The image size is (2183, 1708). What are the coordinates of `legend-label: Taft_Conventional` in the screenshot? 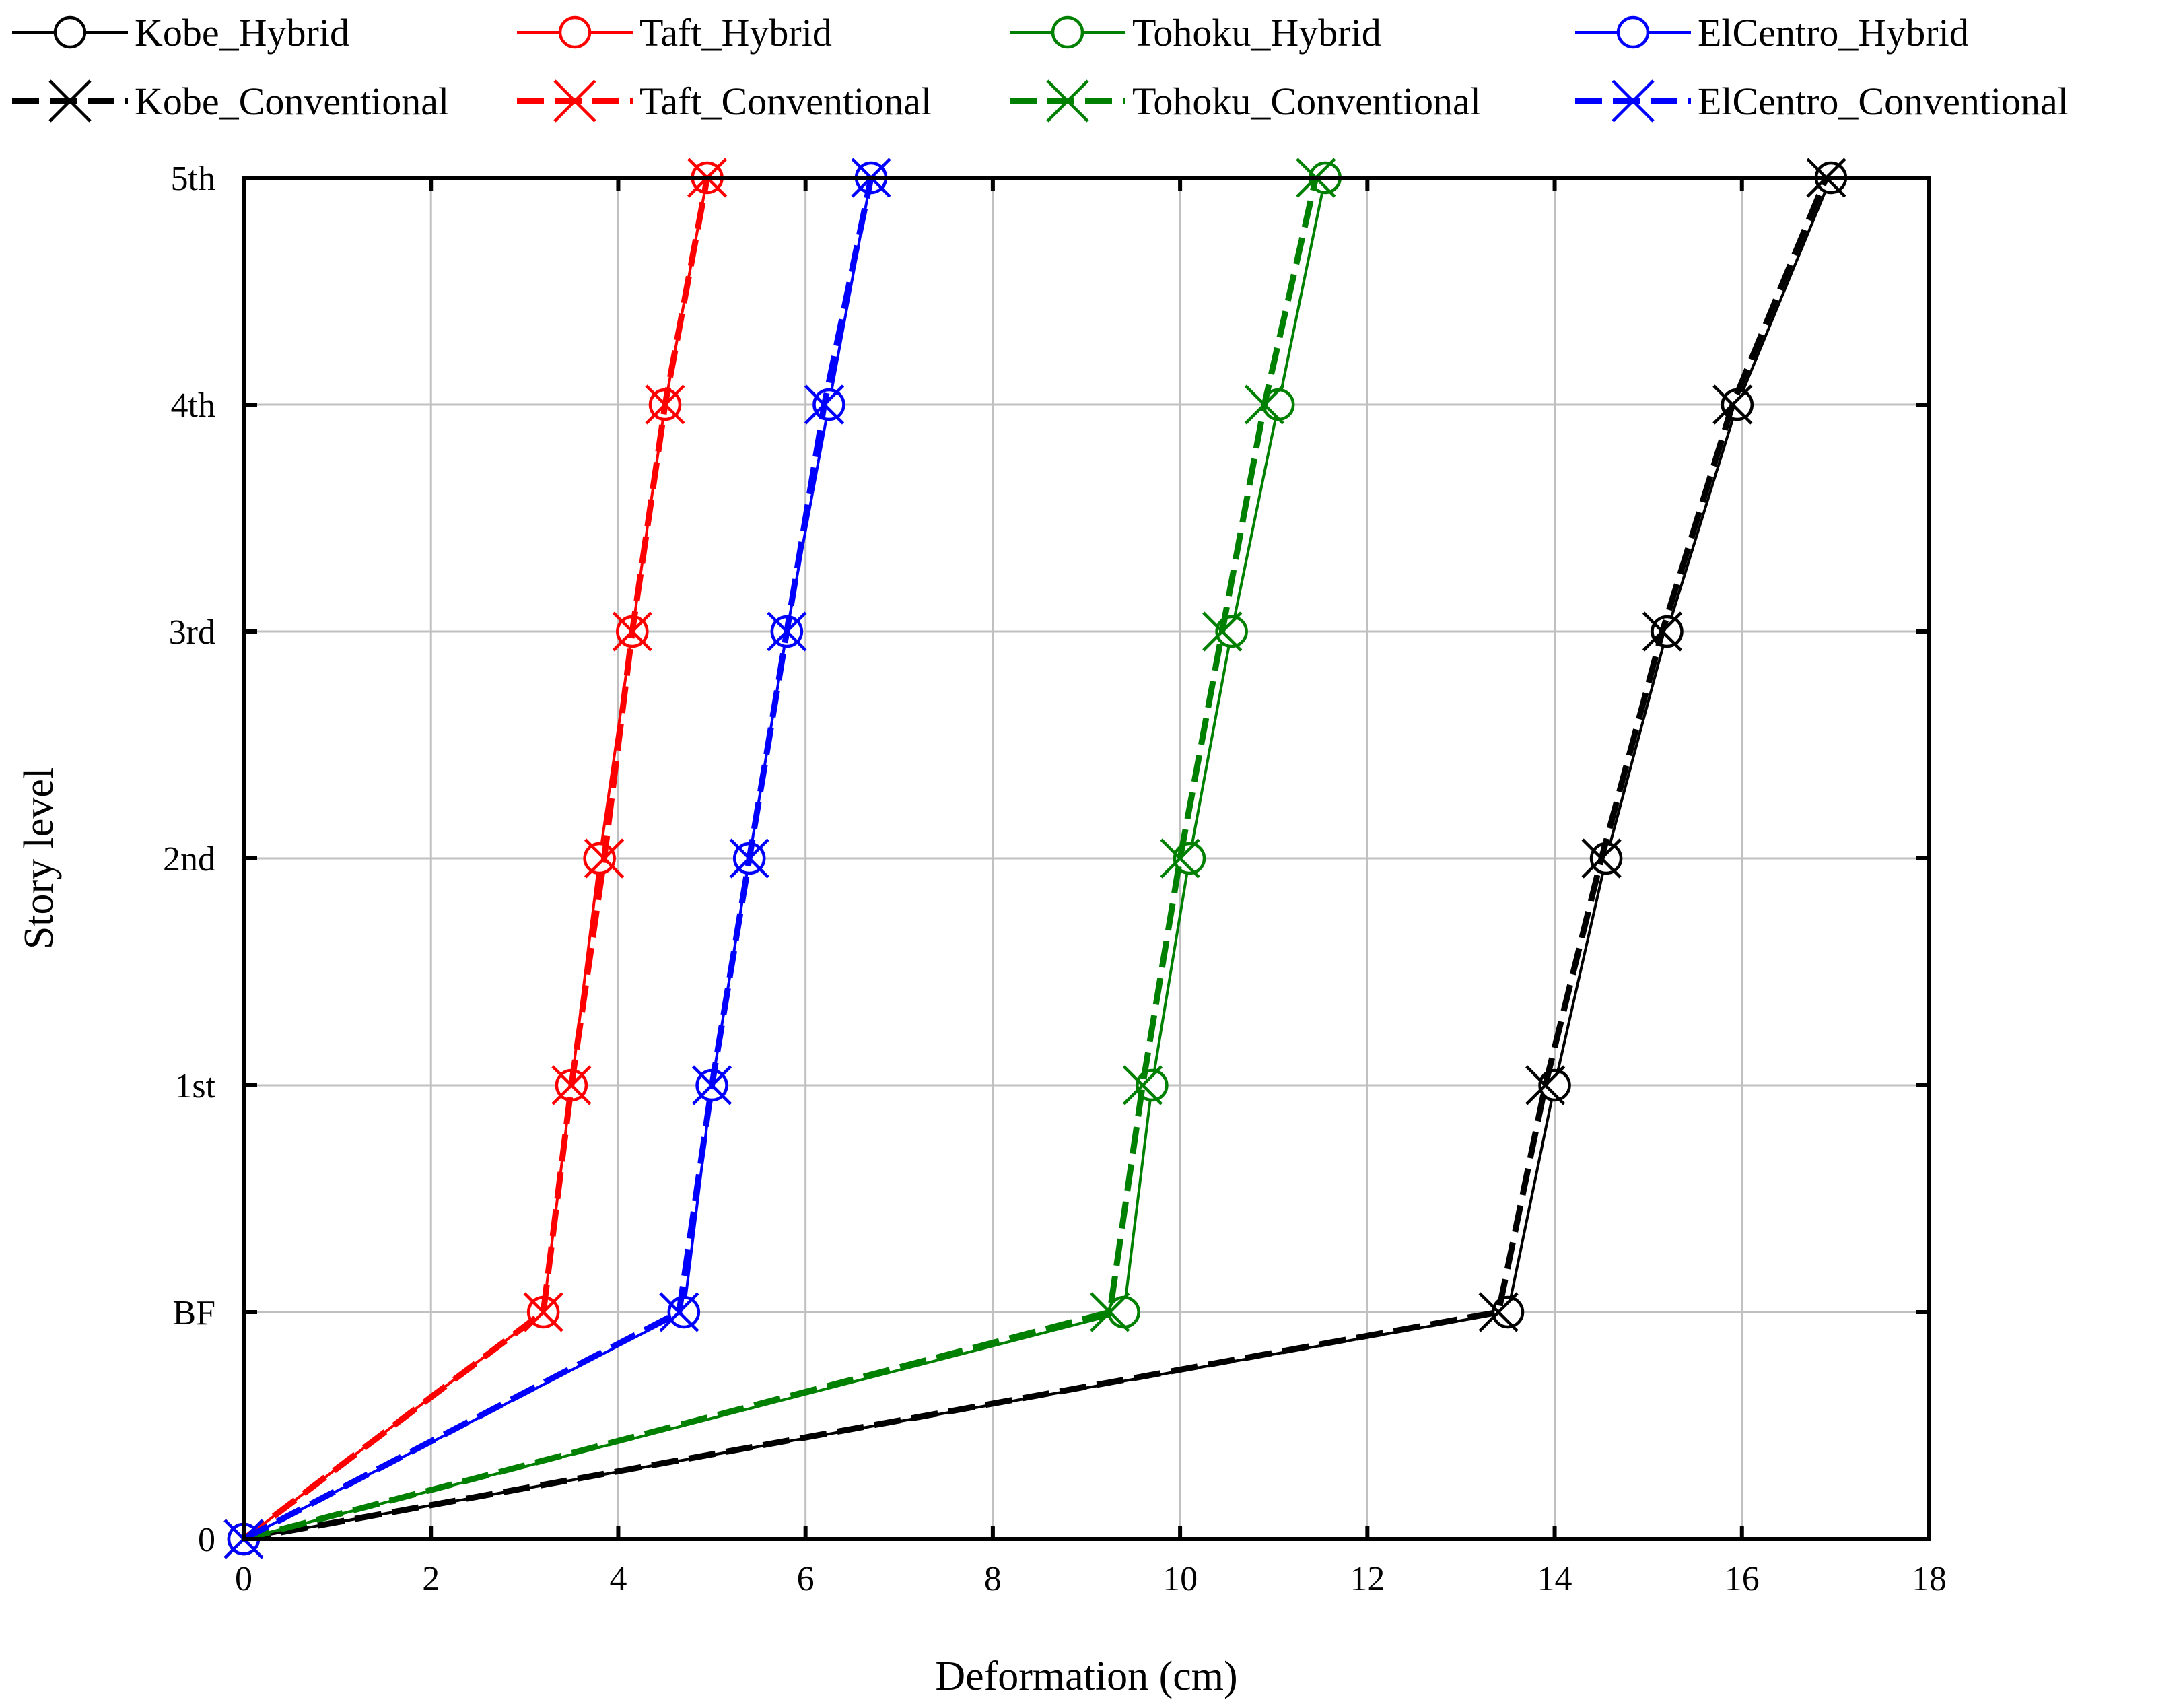 It's located at (786, 101).